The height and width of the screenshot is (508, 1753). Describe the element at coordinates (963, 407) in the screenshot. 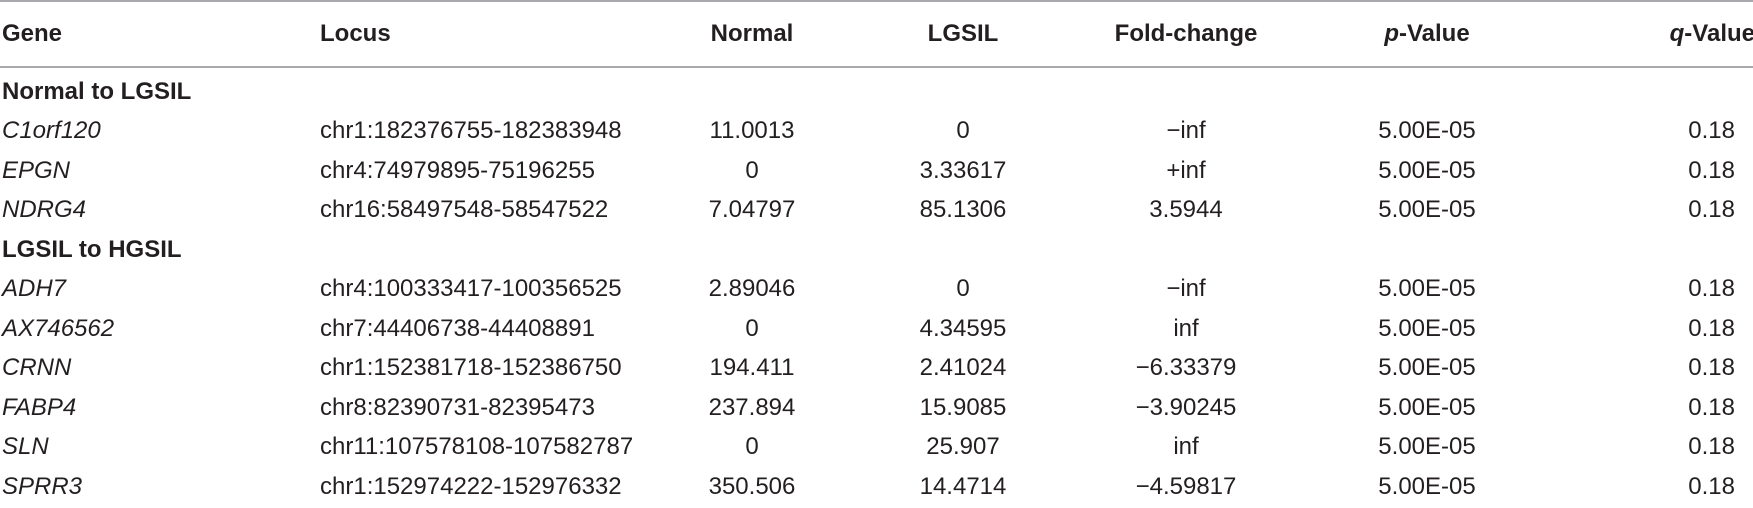

I see `lgsil-value-cell: 15.9085` at that location.